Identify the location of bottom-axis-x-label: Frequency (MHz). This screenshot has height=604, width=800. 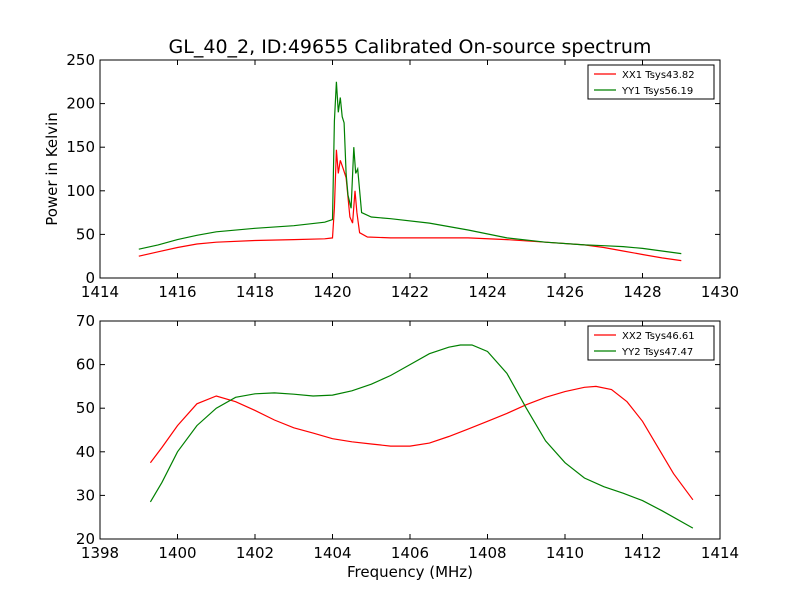
(410, 572).